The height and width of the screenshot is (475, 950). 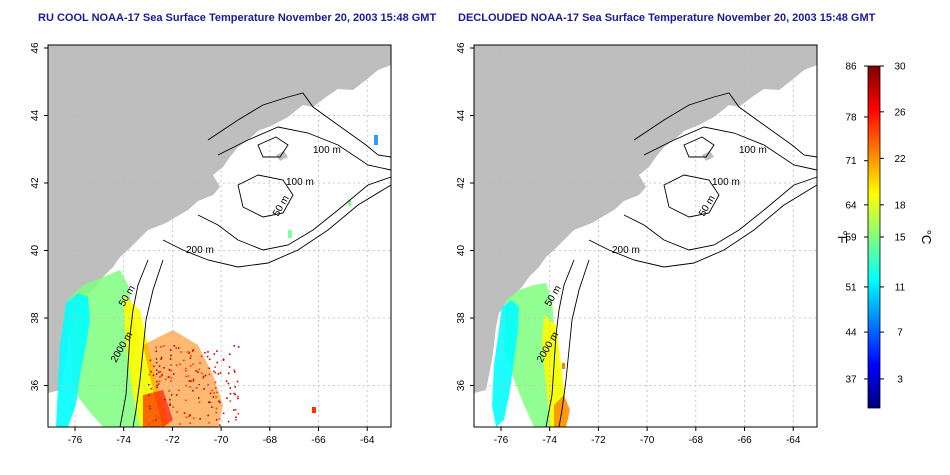 I want to click on f-tick-label: 86, so click(x=851, y=67).